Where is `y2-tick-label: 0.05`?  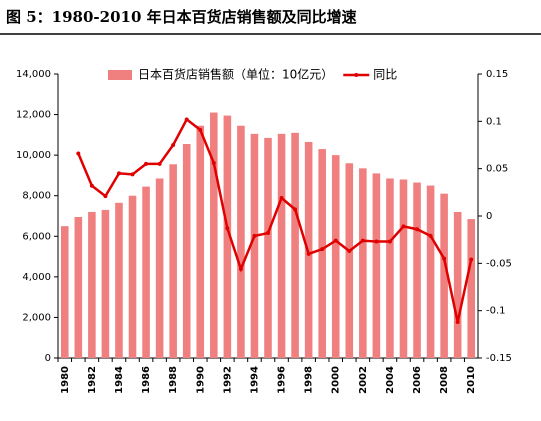 y2-tick-label: 0.05 is located at coordinates (497, 169).